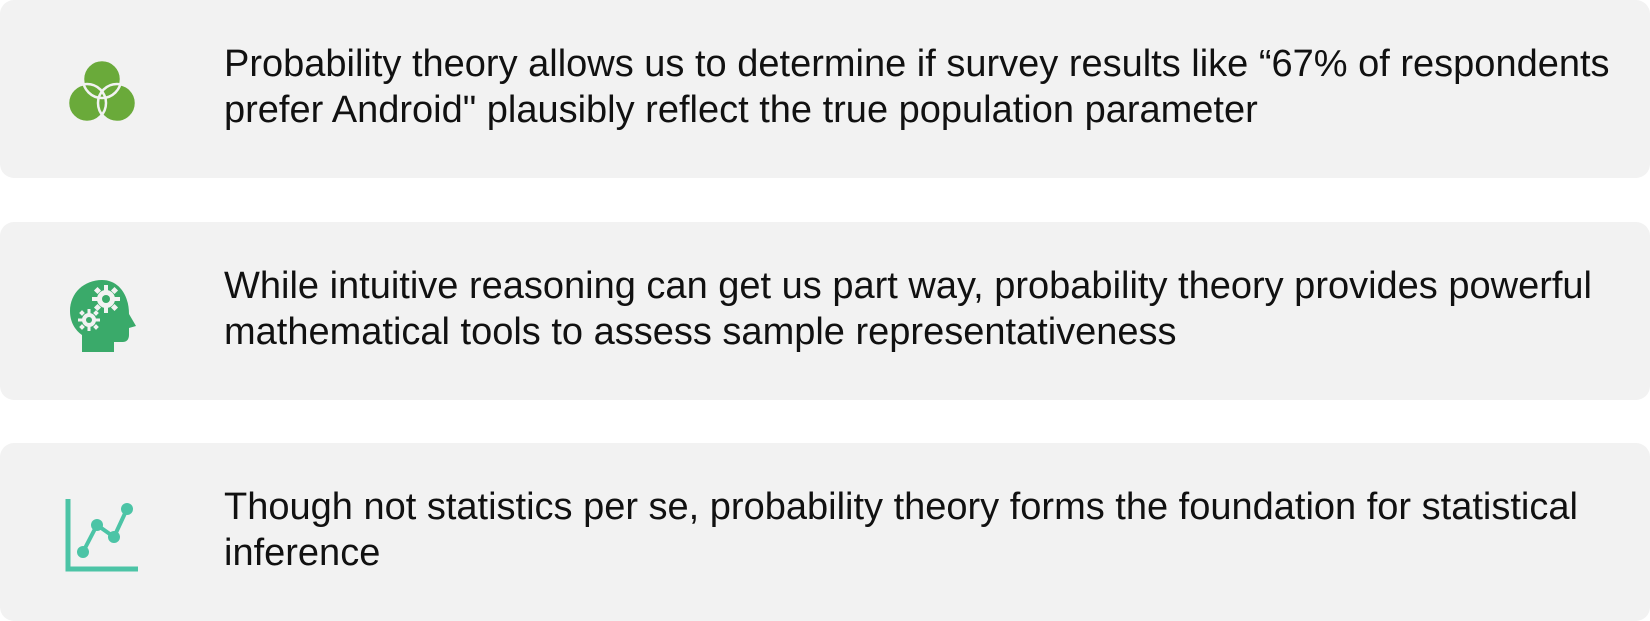  What do you see at coordinates (102, 314) in the screenshot?
I see `head-with-gears-icon` at bounding box center [102, 314].